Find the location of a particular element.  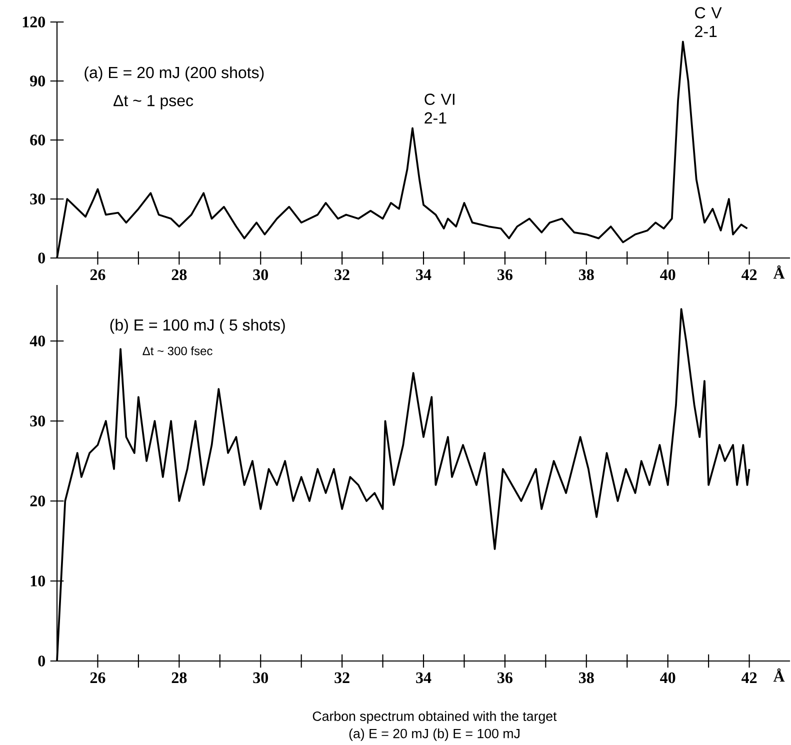

annotation: Δt ~ 300 fsec is located at coordinates (177, 351).